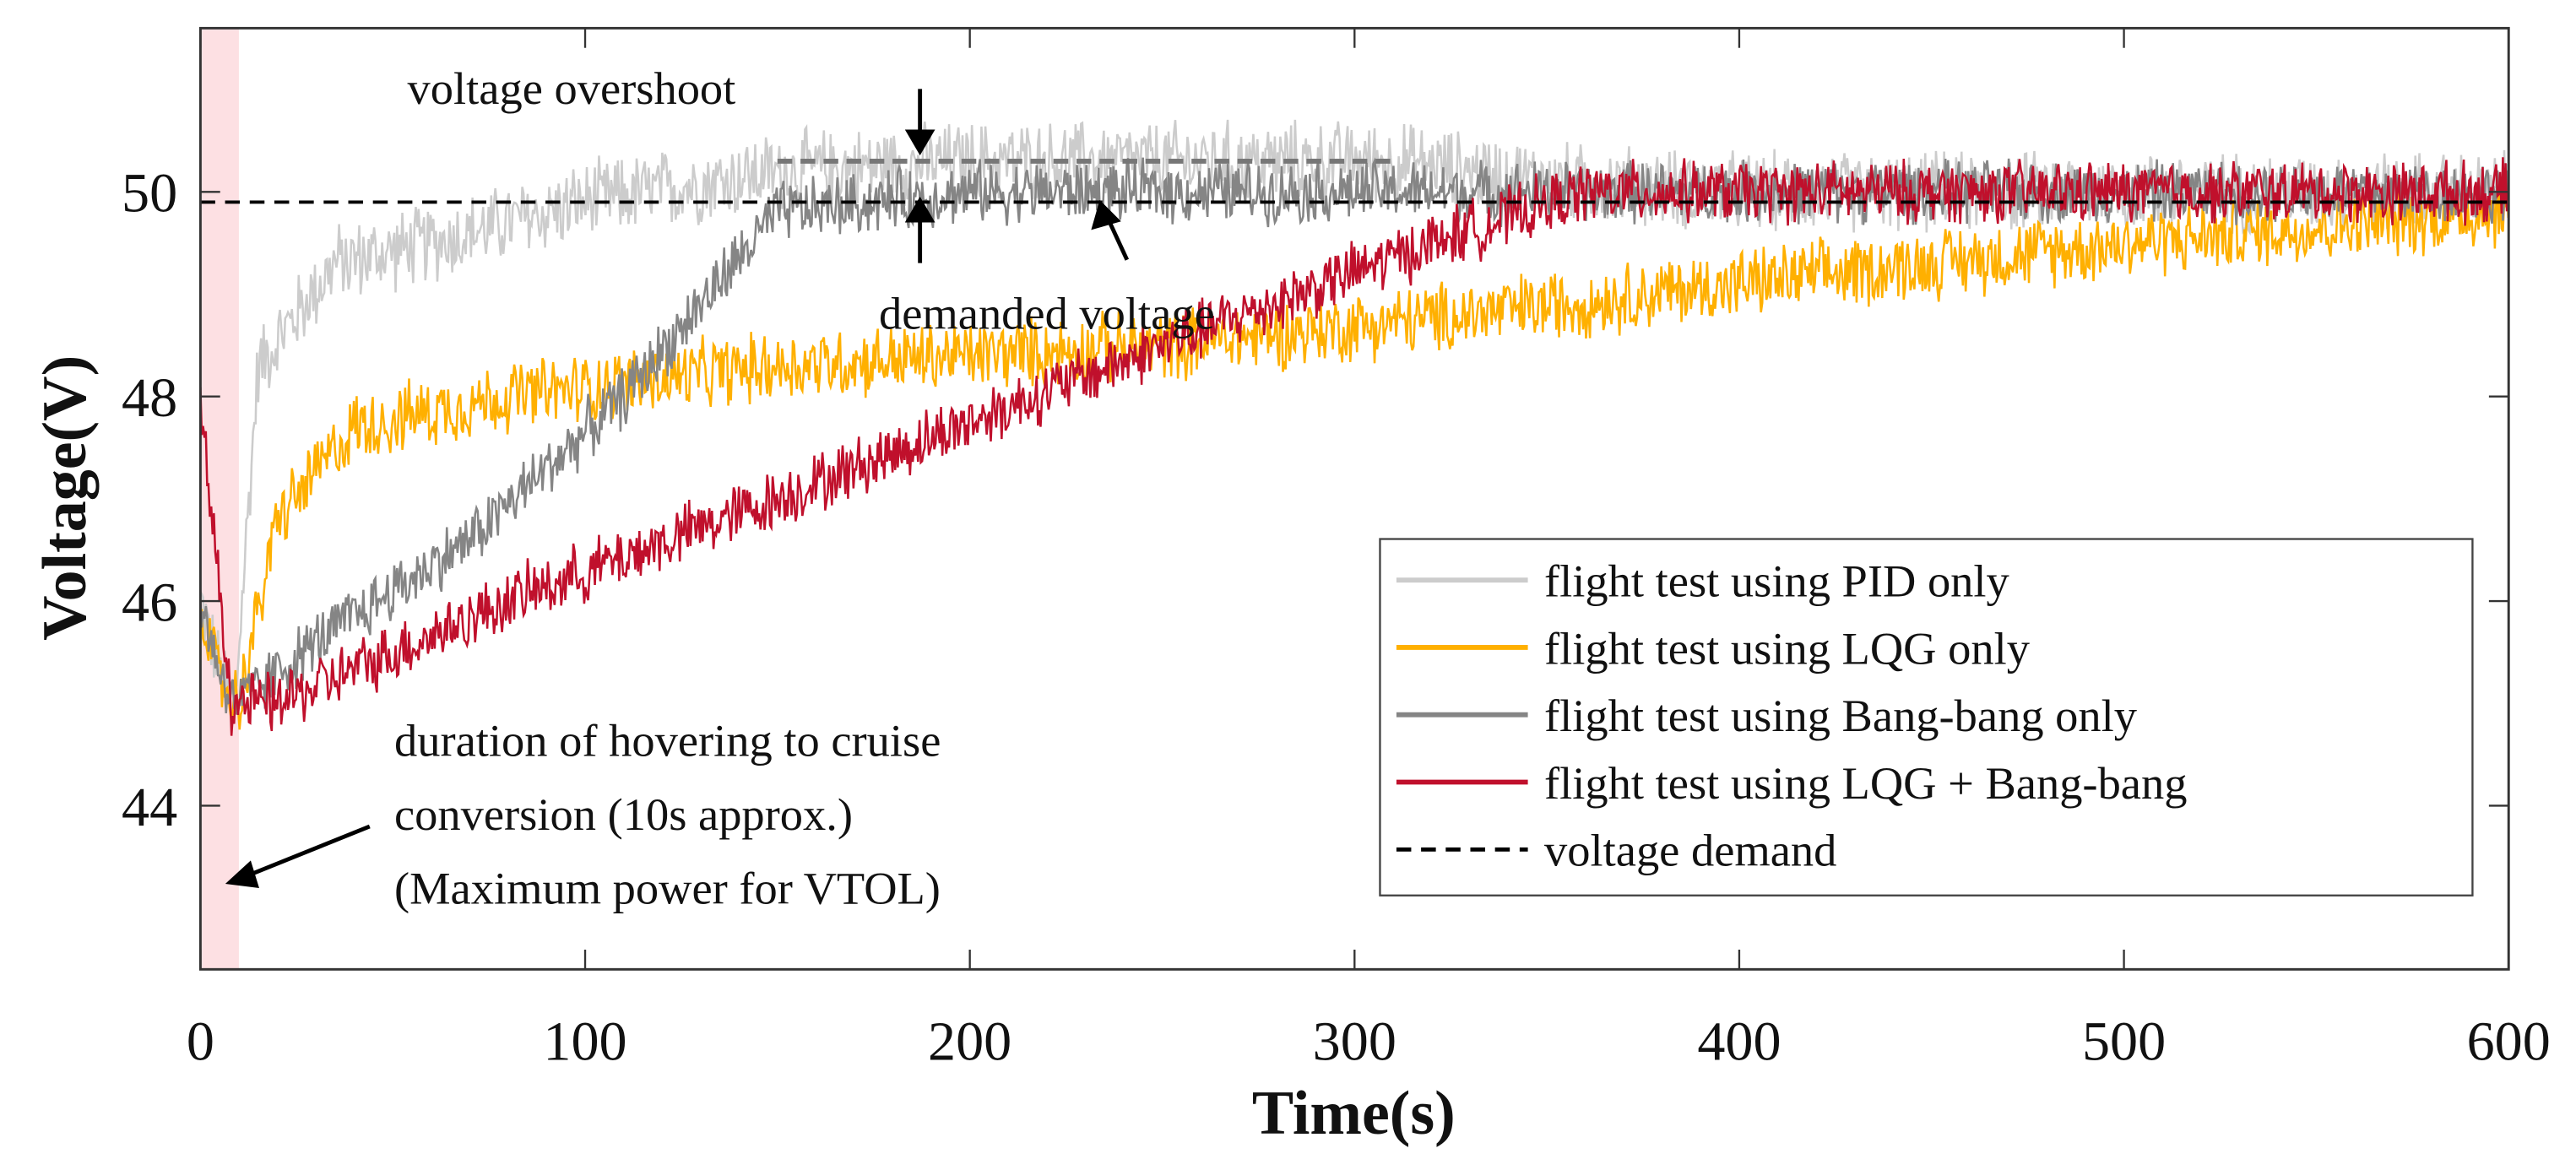  What do you see at coordinates (219, 499) in the screenshot?
I see `shaded-hover-region` at bounding box center [219, 499].